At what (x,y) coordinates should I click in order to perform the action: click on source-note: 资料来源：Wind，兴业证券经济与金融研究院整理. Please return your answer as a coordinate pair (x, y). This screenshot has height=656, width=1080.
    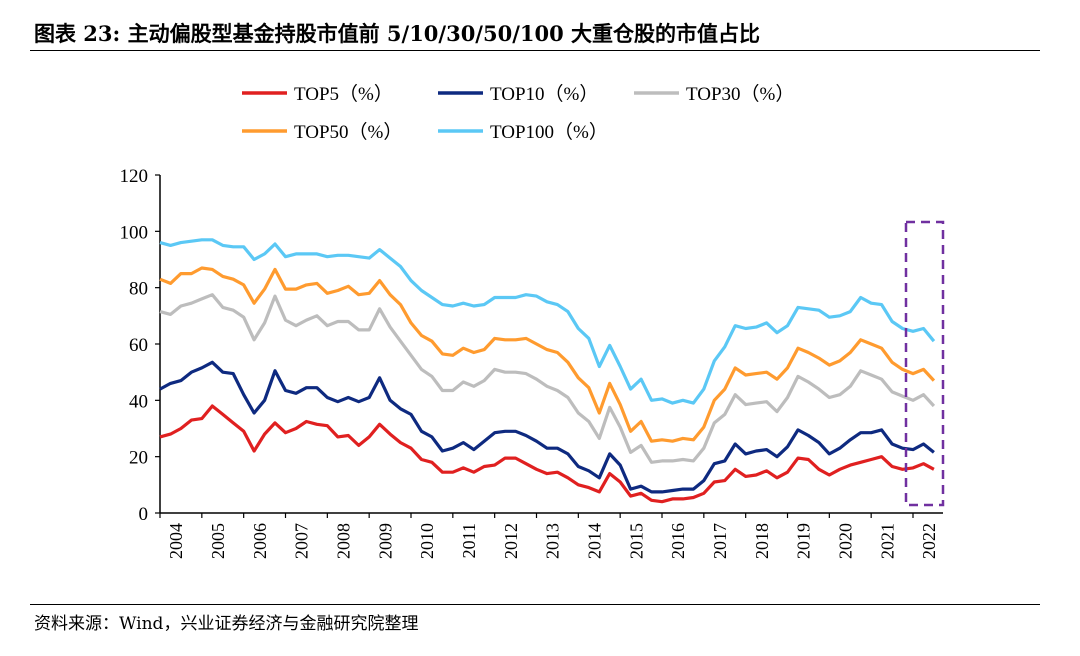
    Looking at the image, I should click on (226, 624).